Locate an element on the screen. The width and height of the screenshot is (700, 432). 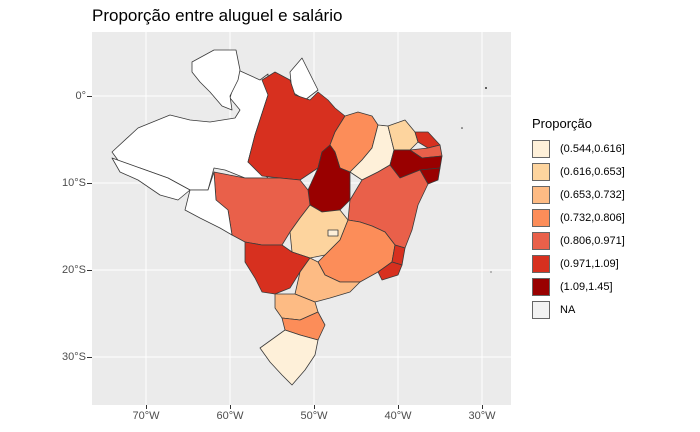
x-tick-label-2: 50°W is located at coordinates (314, 416).